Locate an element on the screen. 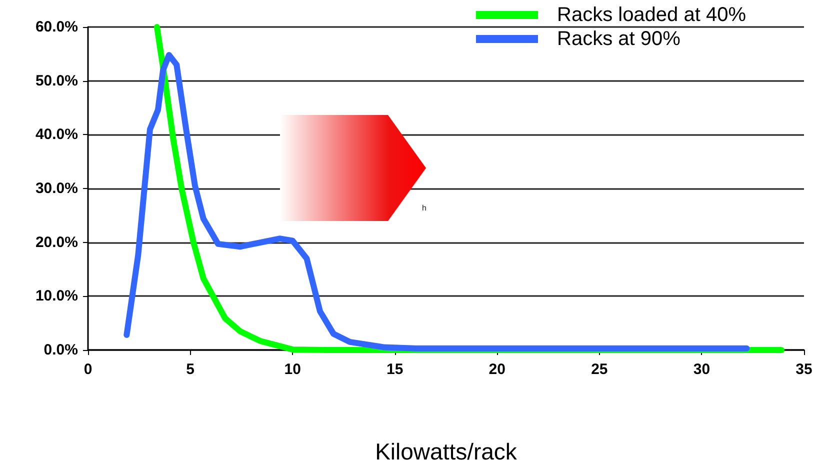  x-tick-label: 25 is located at coordinates (599, 369).